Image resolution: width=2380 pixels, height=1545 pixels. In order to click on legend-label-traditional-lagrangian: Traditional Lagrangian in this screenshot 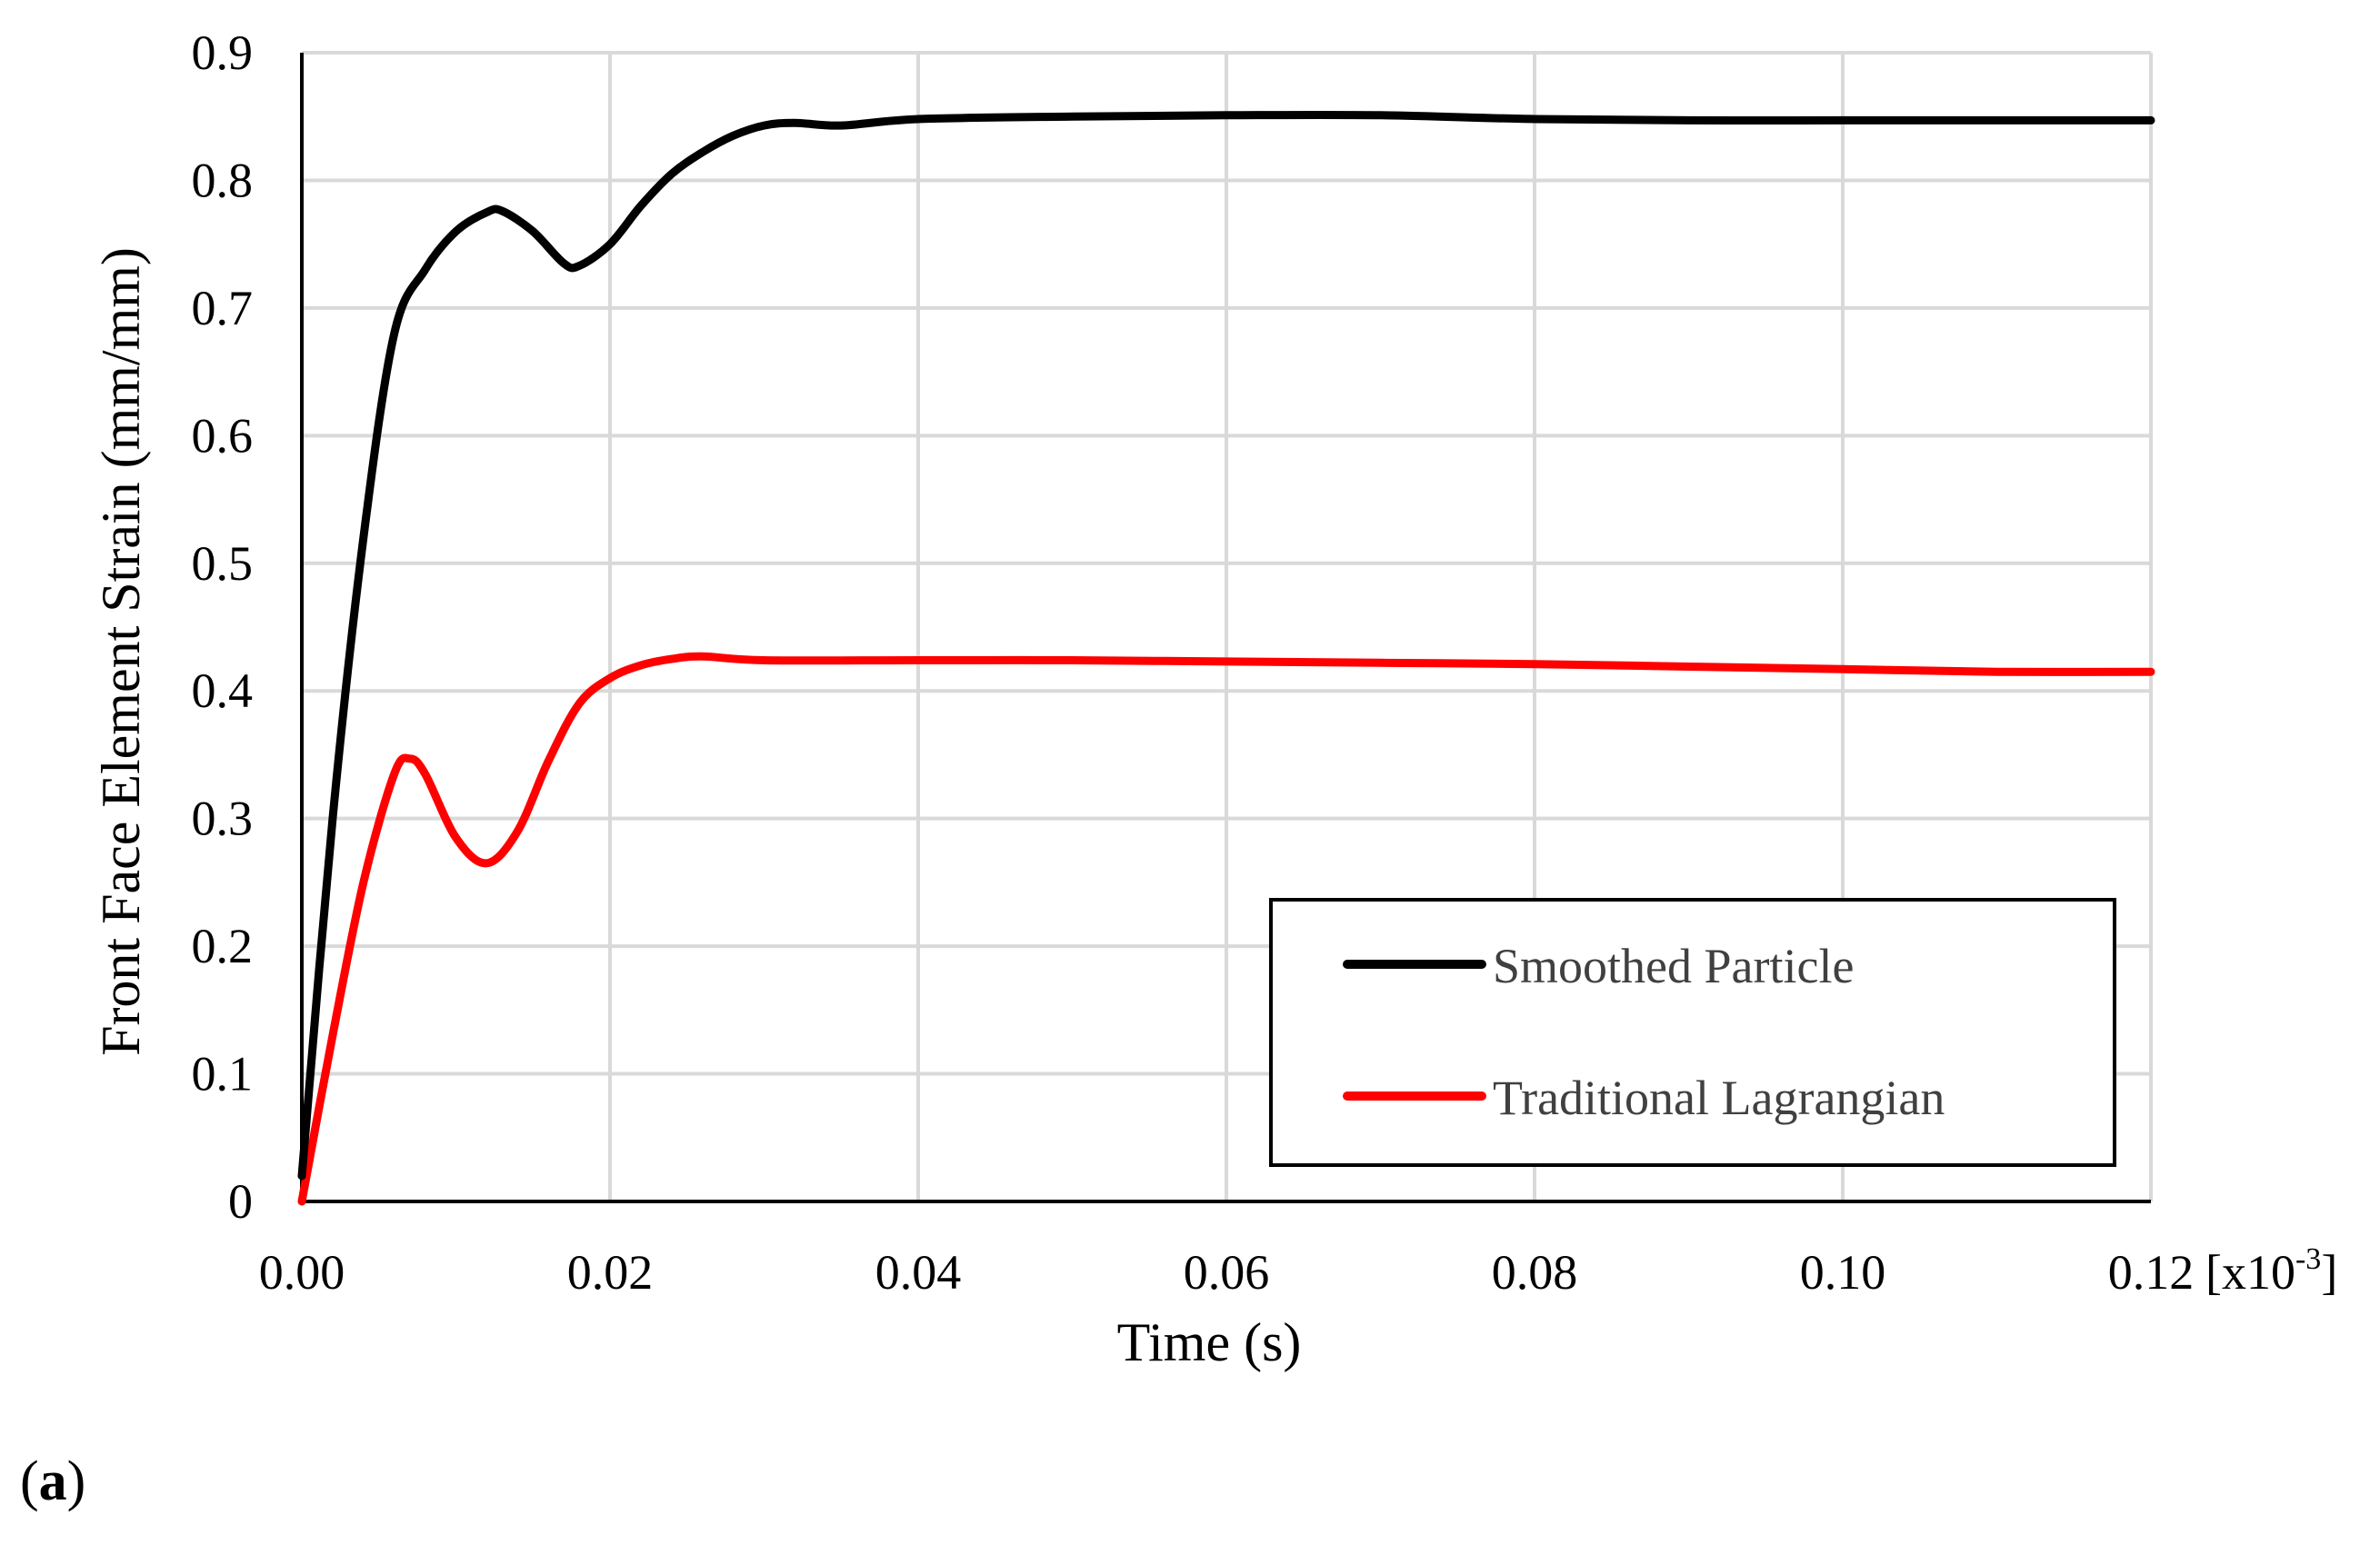, I will do `click(1719, 1098)`.